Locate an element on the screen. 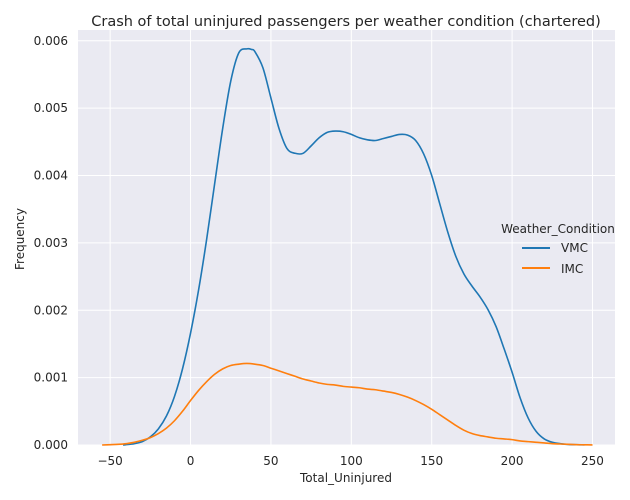  x-tick-labels: −50 0 50 100 150 200 250 is located at coordinates (350, 461).